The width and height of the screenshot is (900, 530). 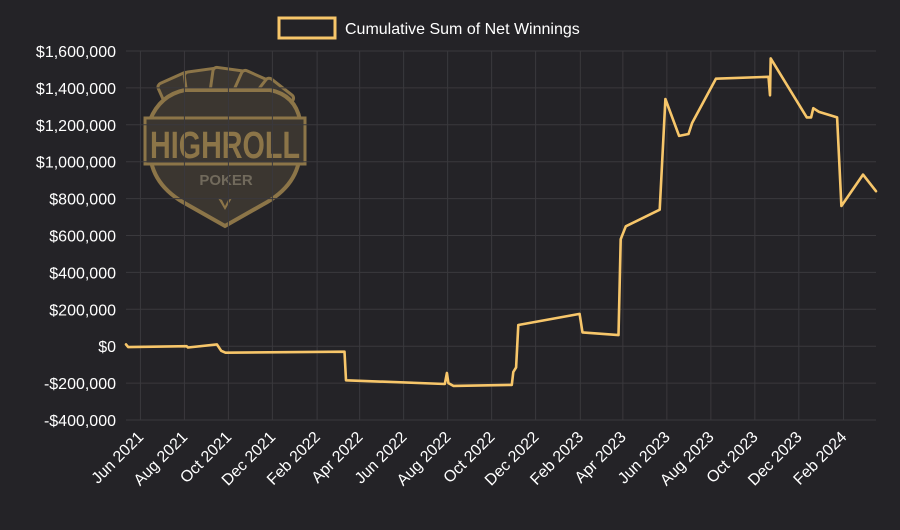 I want to click on y-tick-label: $1,600,000, so click(x=76, y=52).